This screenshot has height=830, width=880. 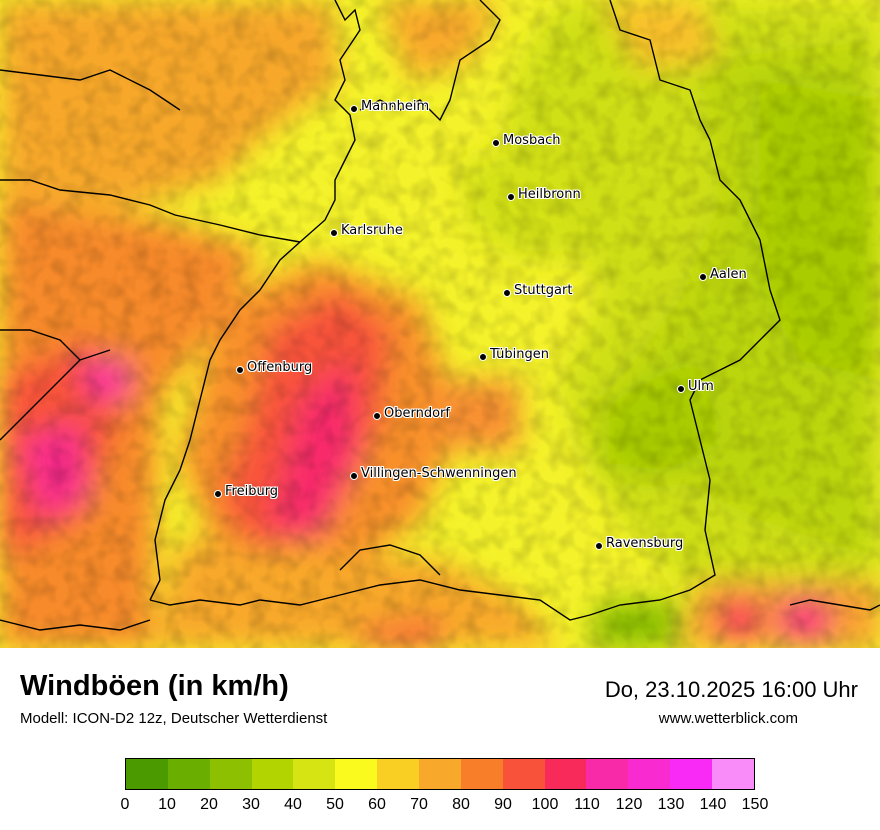 What do you see at coordinates (713, 804) in the screenshot?
I see `legend-tick-label: 140` at bounding box center [713, 804].